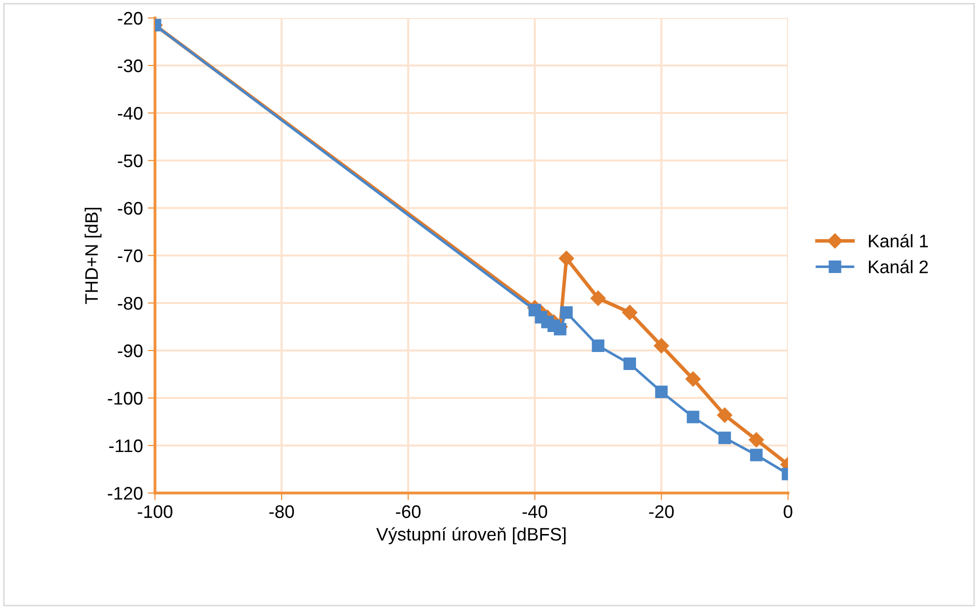  What do you see at coordinates (130, 208) in the screenshot?
I see `y-tick-label: -60` at bounding box center [130, 208].